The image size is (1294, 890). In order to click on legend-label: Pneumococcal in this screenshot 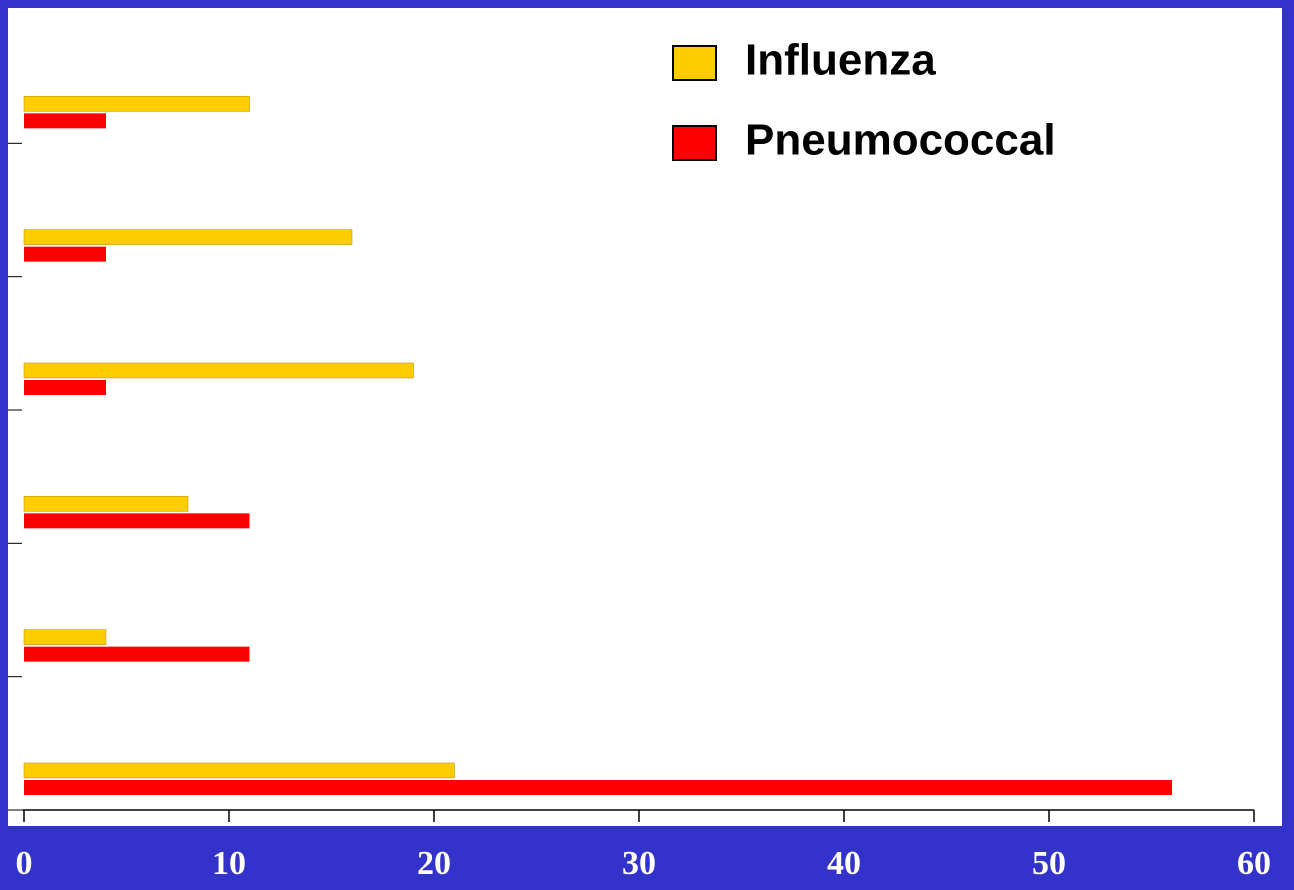, I will do `click(900, 140)`.